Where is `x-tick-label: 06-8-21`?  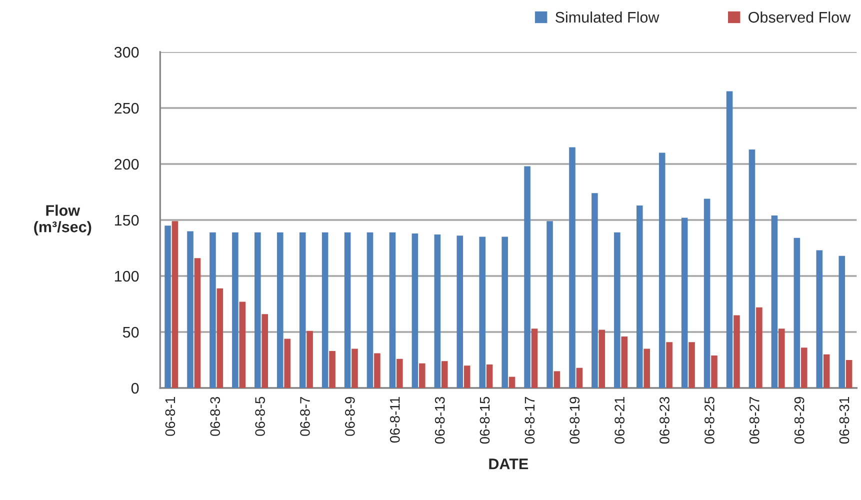 x-tick-label: 06-8-21 is located at coordinates (619, 420).